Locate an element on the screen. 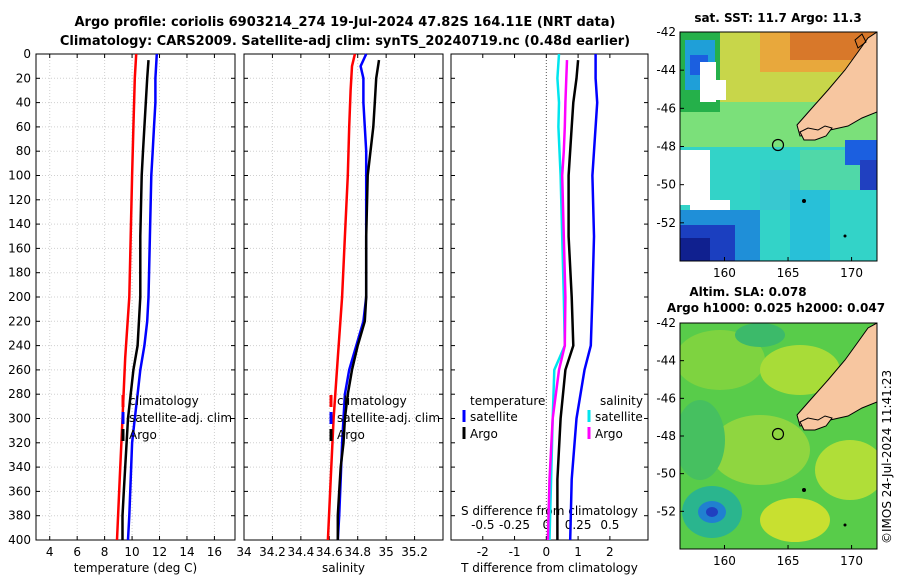  x2-tick-label: 0.25 is located at coordinates (578, 525).